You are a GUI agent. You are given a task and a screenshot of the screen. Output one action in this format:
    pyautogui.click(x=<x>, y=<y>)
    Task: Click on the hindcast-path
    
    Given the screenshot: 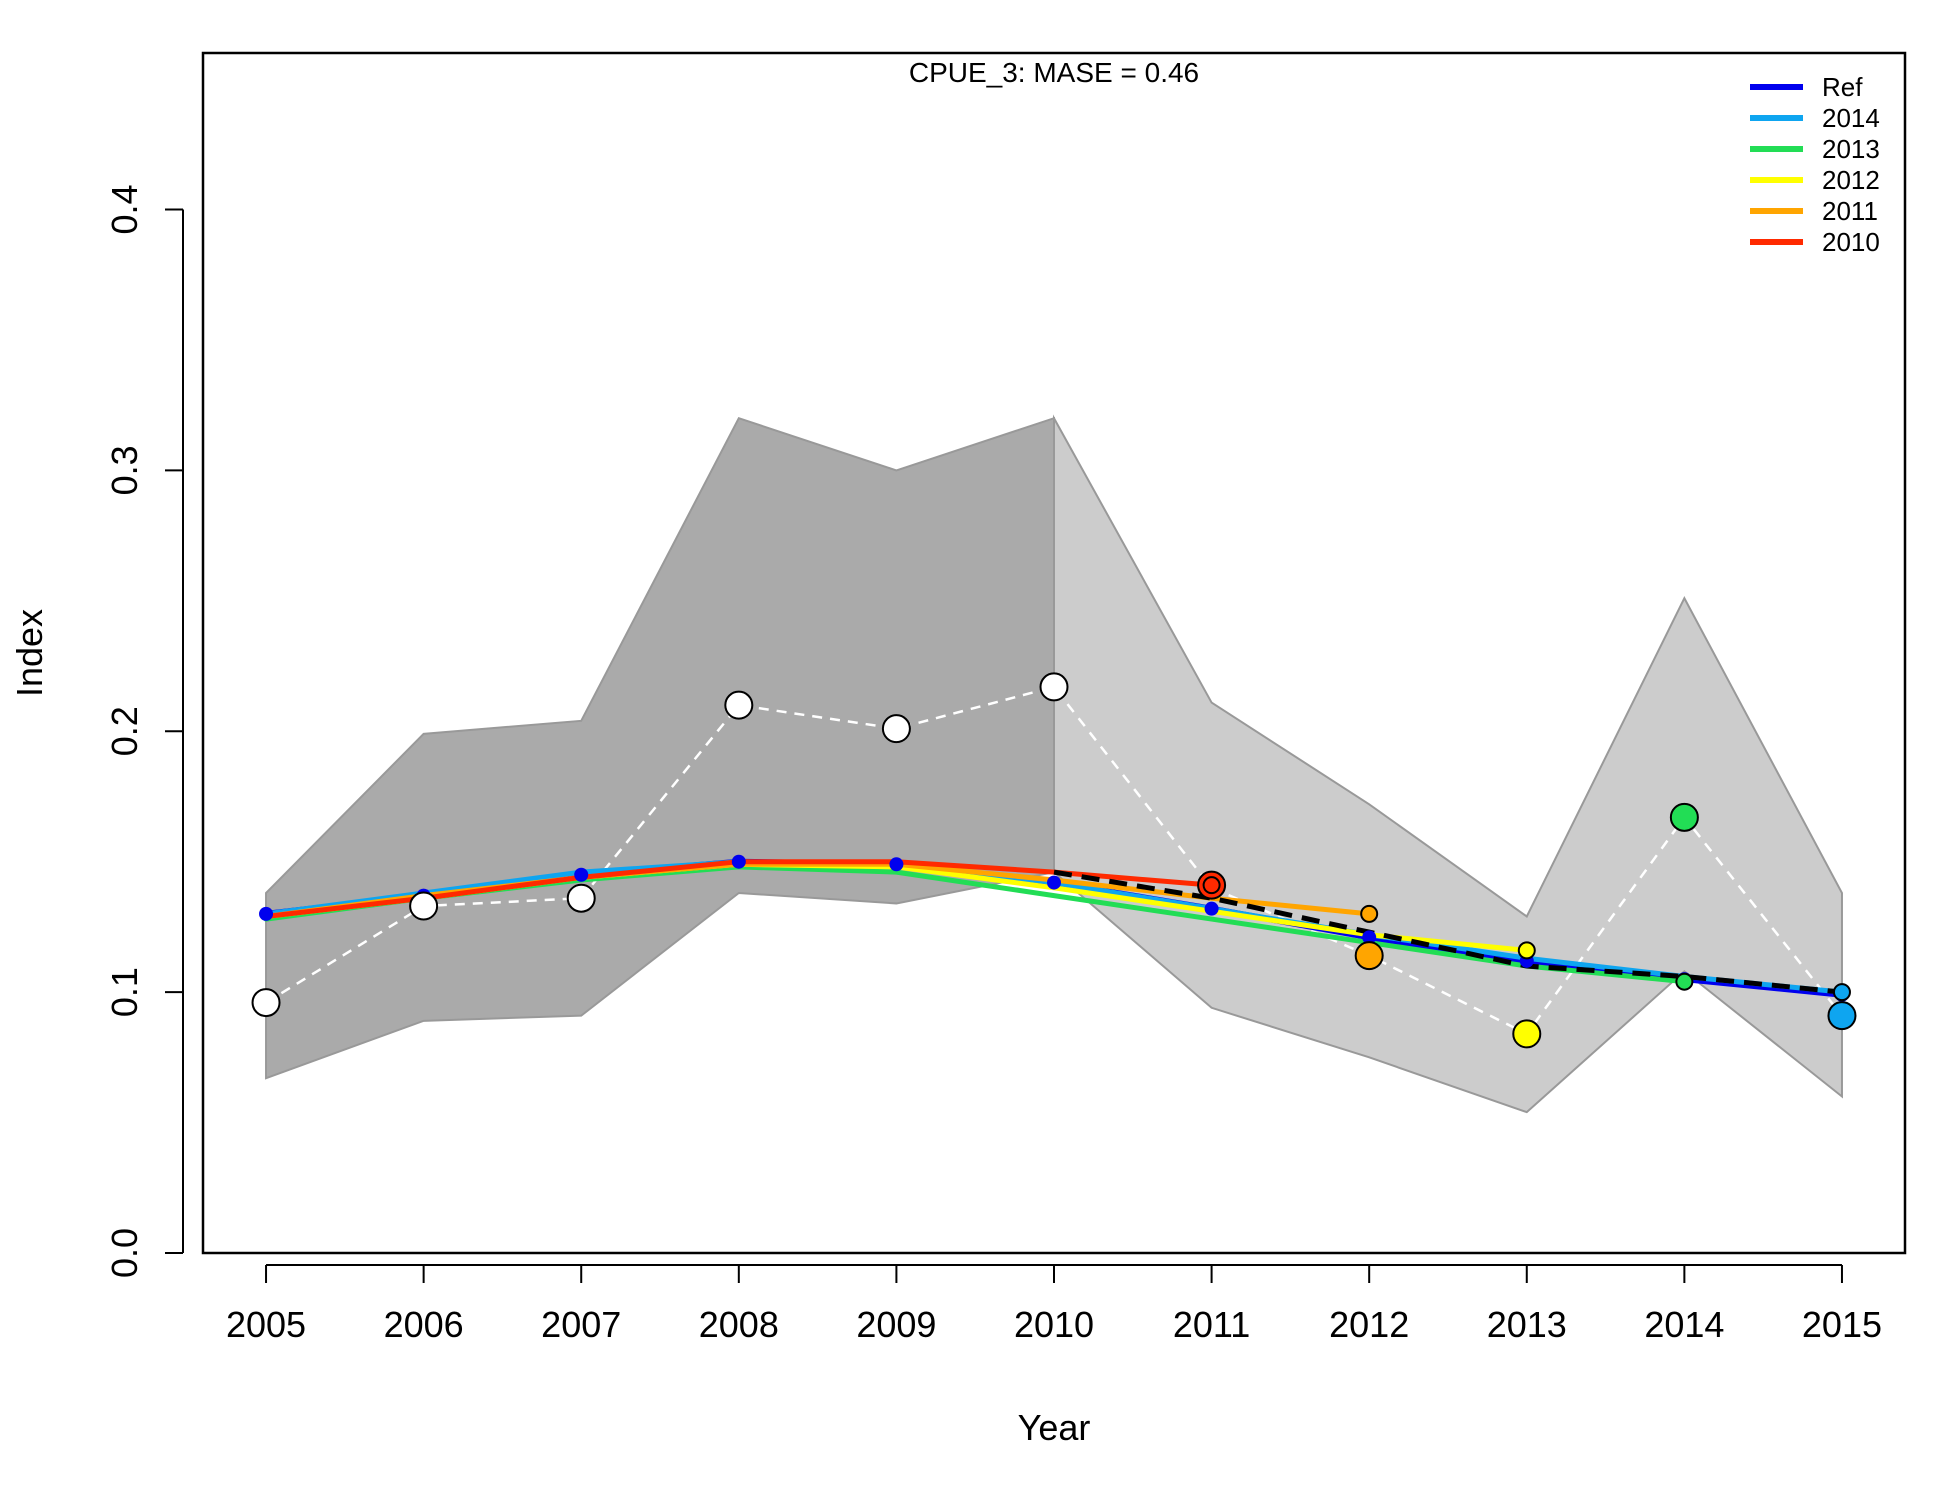 What is the action you would take?
    pyautogui.click(x=1448, y=932)
    